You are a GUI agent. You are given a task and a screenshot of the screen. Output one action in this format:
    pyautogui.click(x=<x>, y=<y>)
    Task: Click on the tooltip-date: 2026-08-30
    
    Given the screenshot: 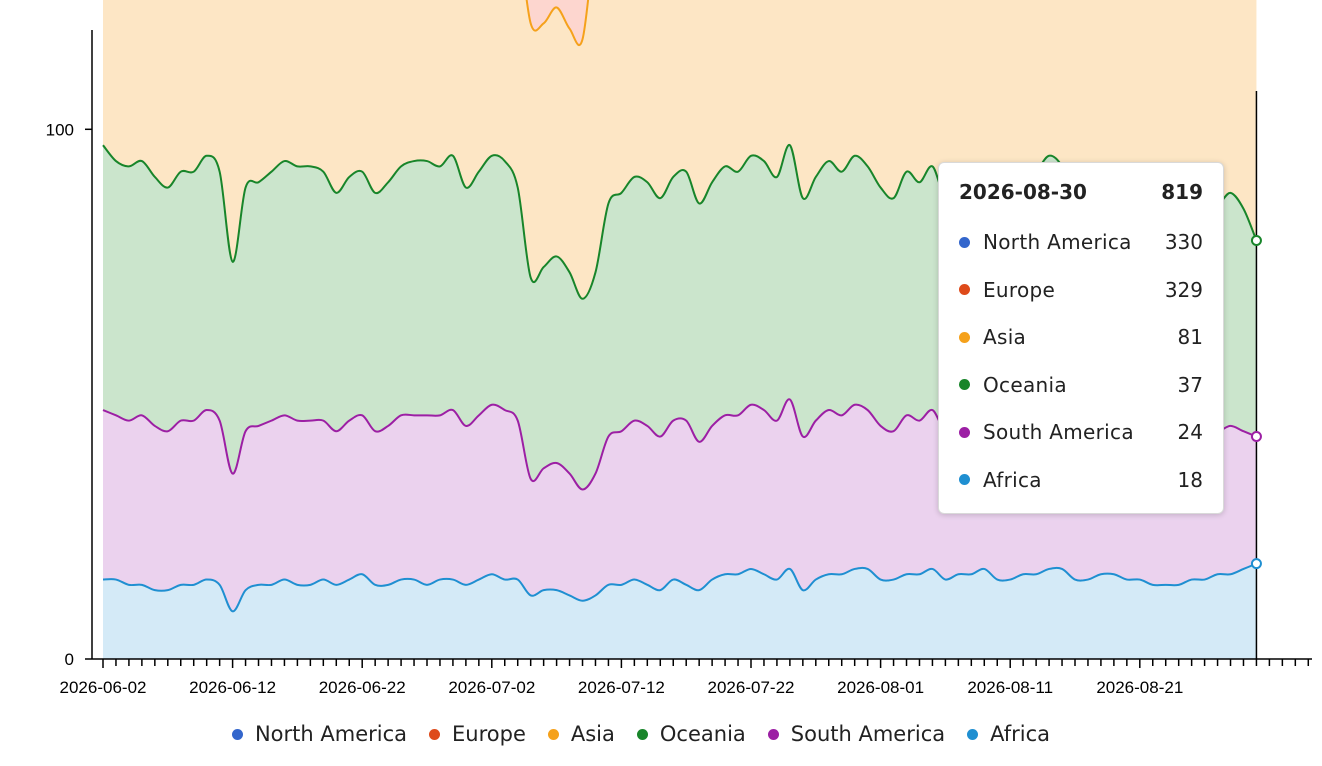 What is the action you would take?
    pyautogui.click(x=1023, y=192)
    